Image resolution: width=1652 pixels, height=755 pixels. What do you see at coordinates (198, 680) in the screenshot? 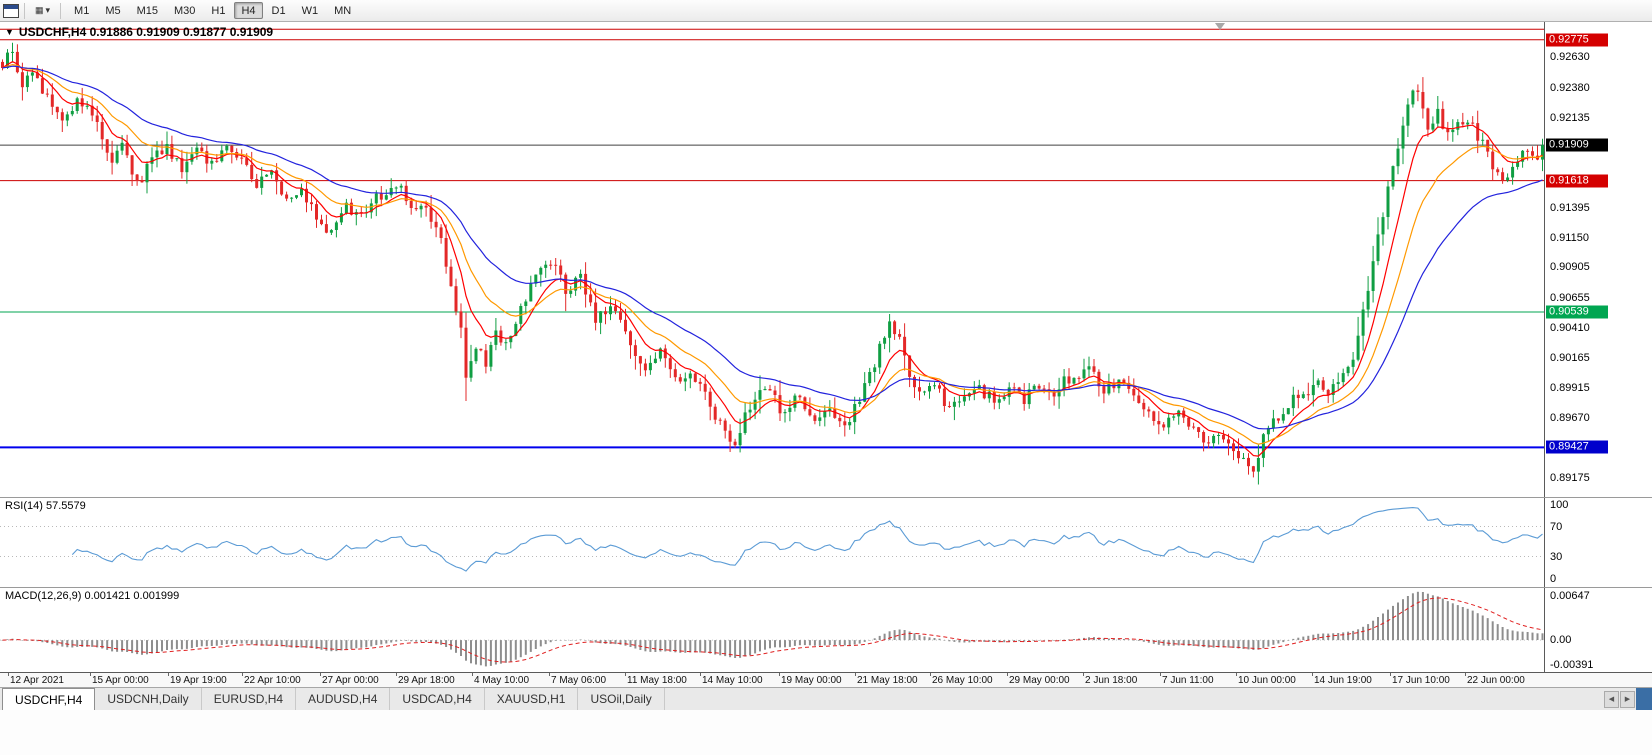
I see `time-label: 19 Apr 19:00` at bounding box center [198, 680].